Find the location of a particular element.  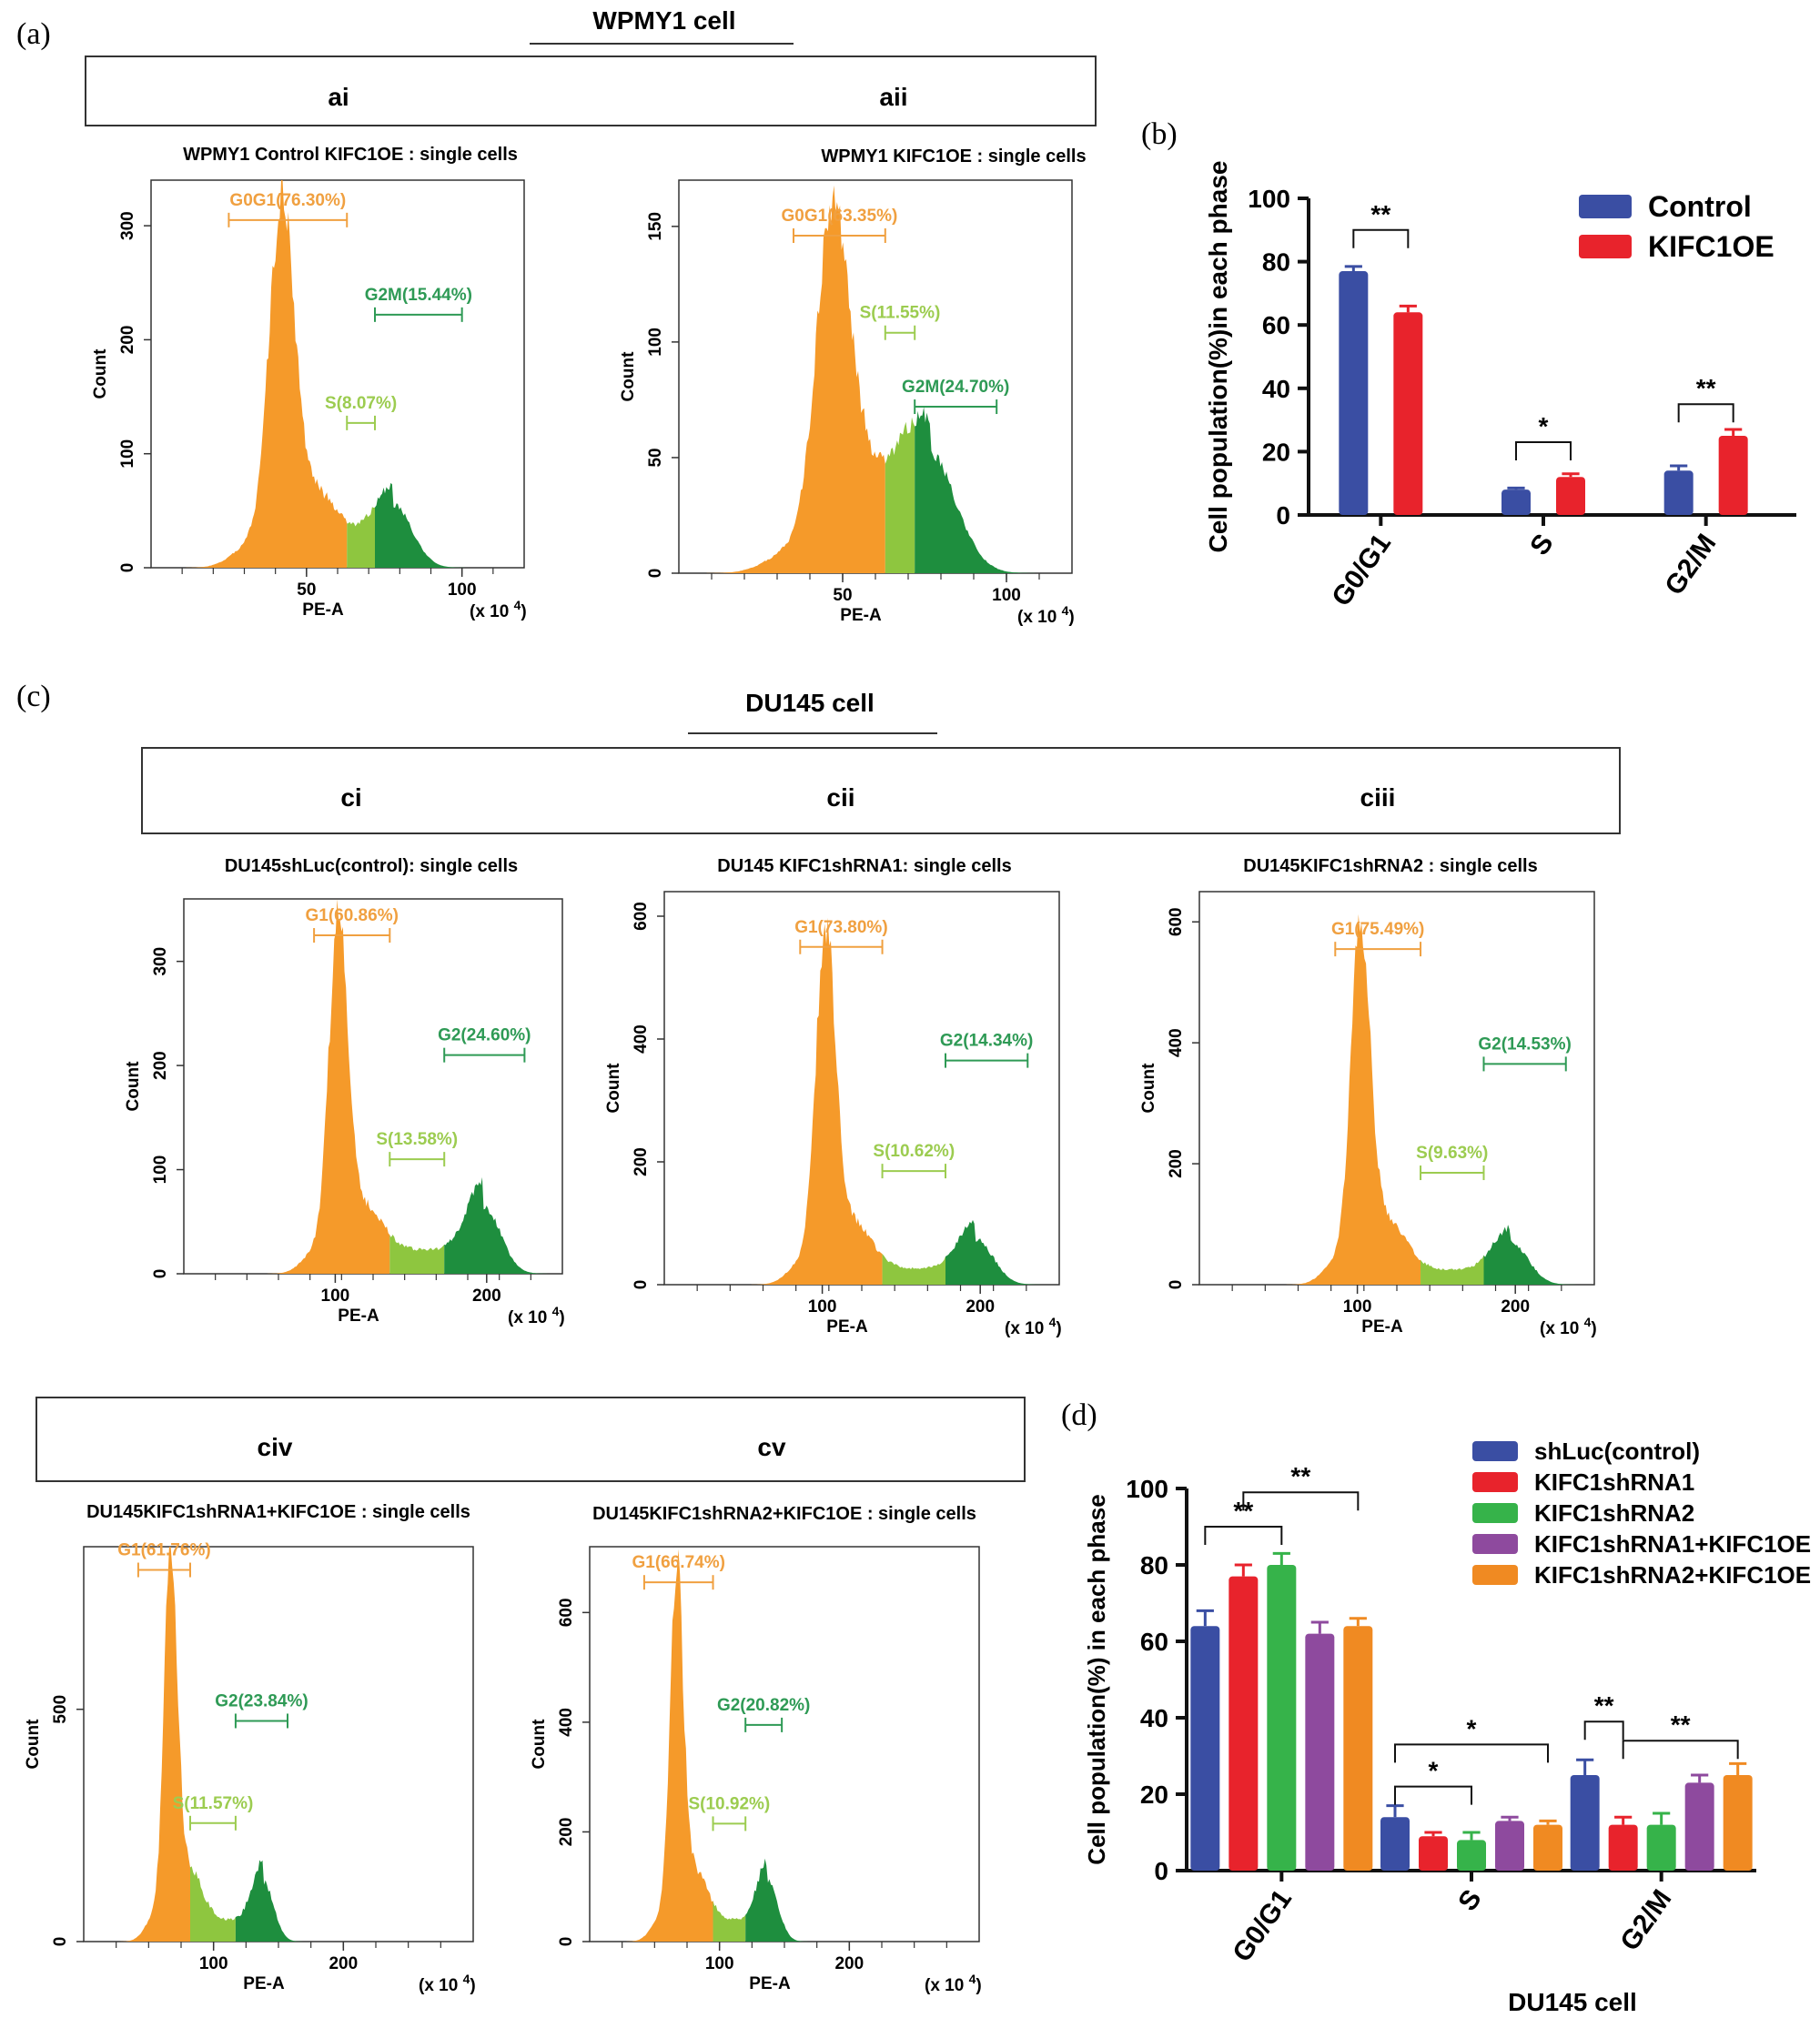

category-label: G0/G1 is located at coordinates (1263, 1926).